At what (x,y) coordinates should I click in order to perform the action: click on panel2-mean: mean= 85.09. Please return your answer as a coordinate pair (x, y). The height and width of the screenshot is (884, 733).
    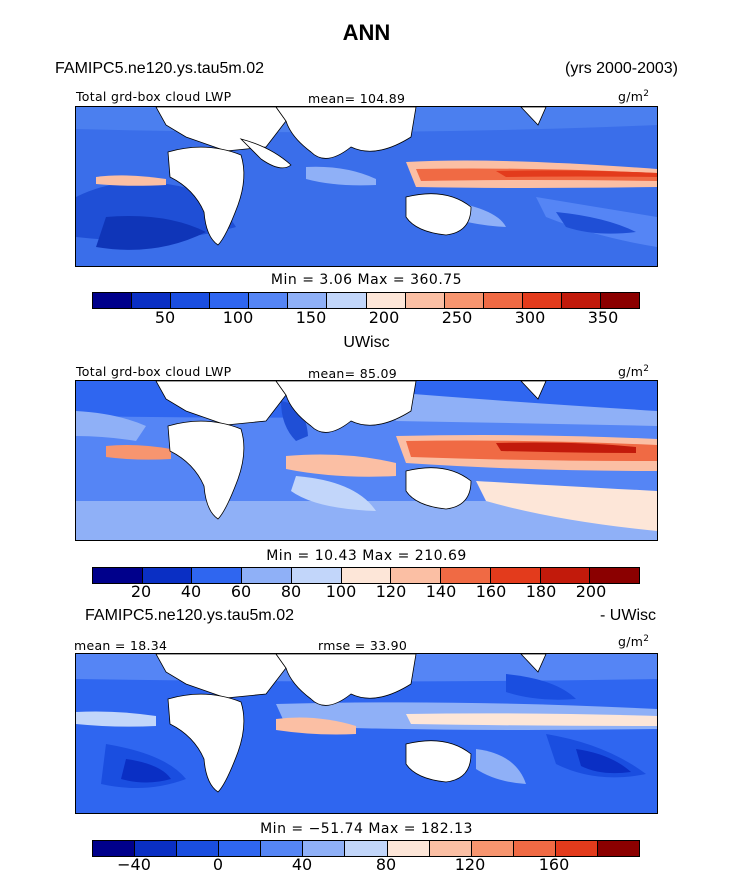
    Looking at the image, I should click on (352, 373).